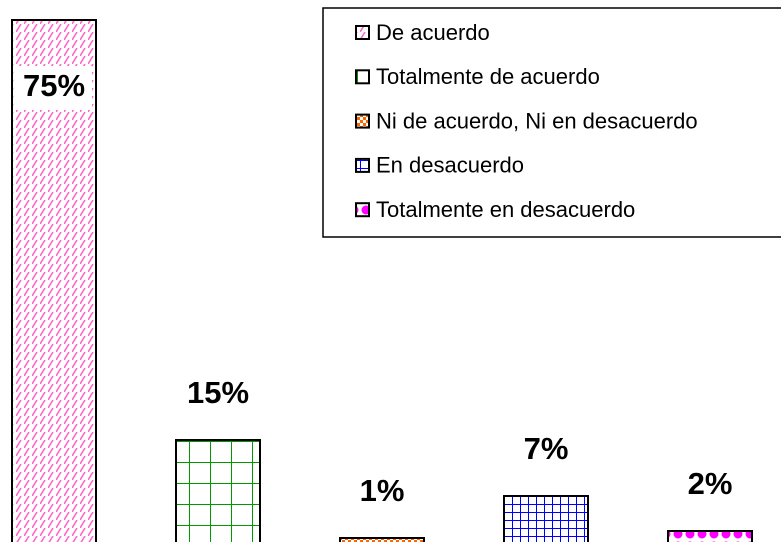 This screenshot has width=781, height=542. What do you see at coordinates (546, 448) in the screenshot?
I see `value-label: 7%` at bounding box center [546, 448].